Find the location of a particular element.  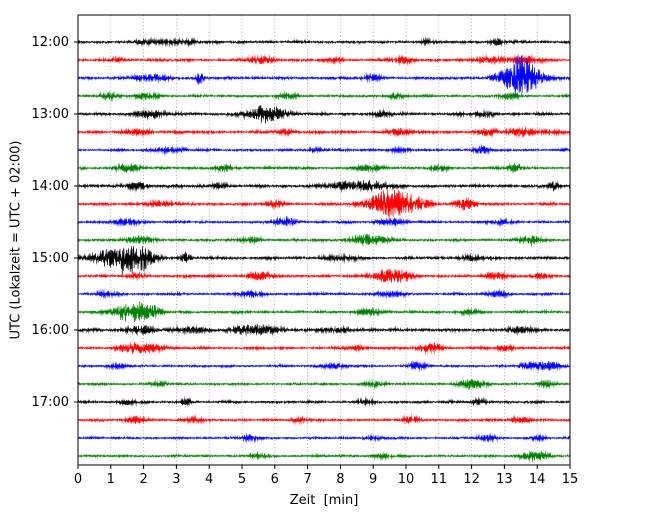

y-tick-label: 16:00 is located at coordinates (50, 330).